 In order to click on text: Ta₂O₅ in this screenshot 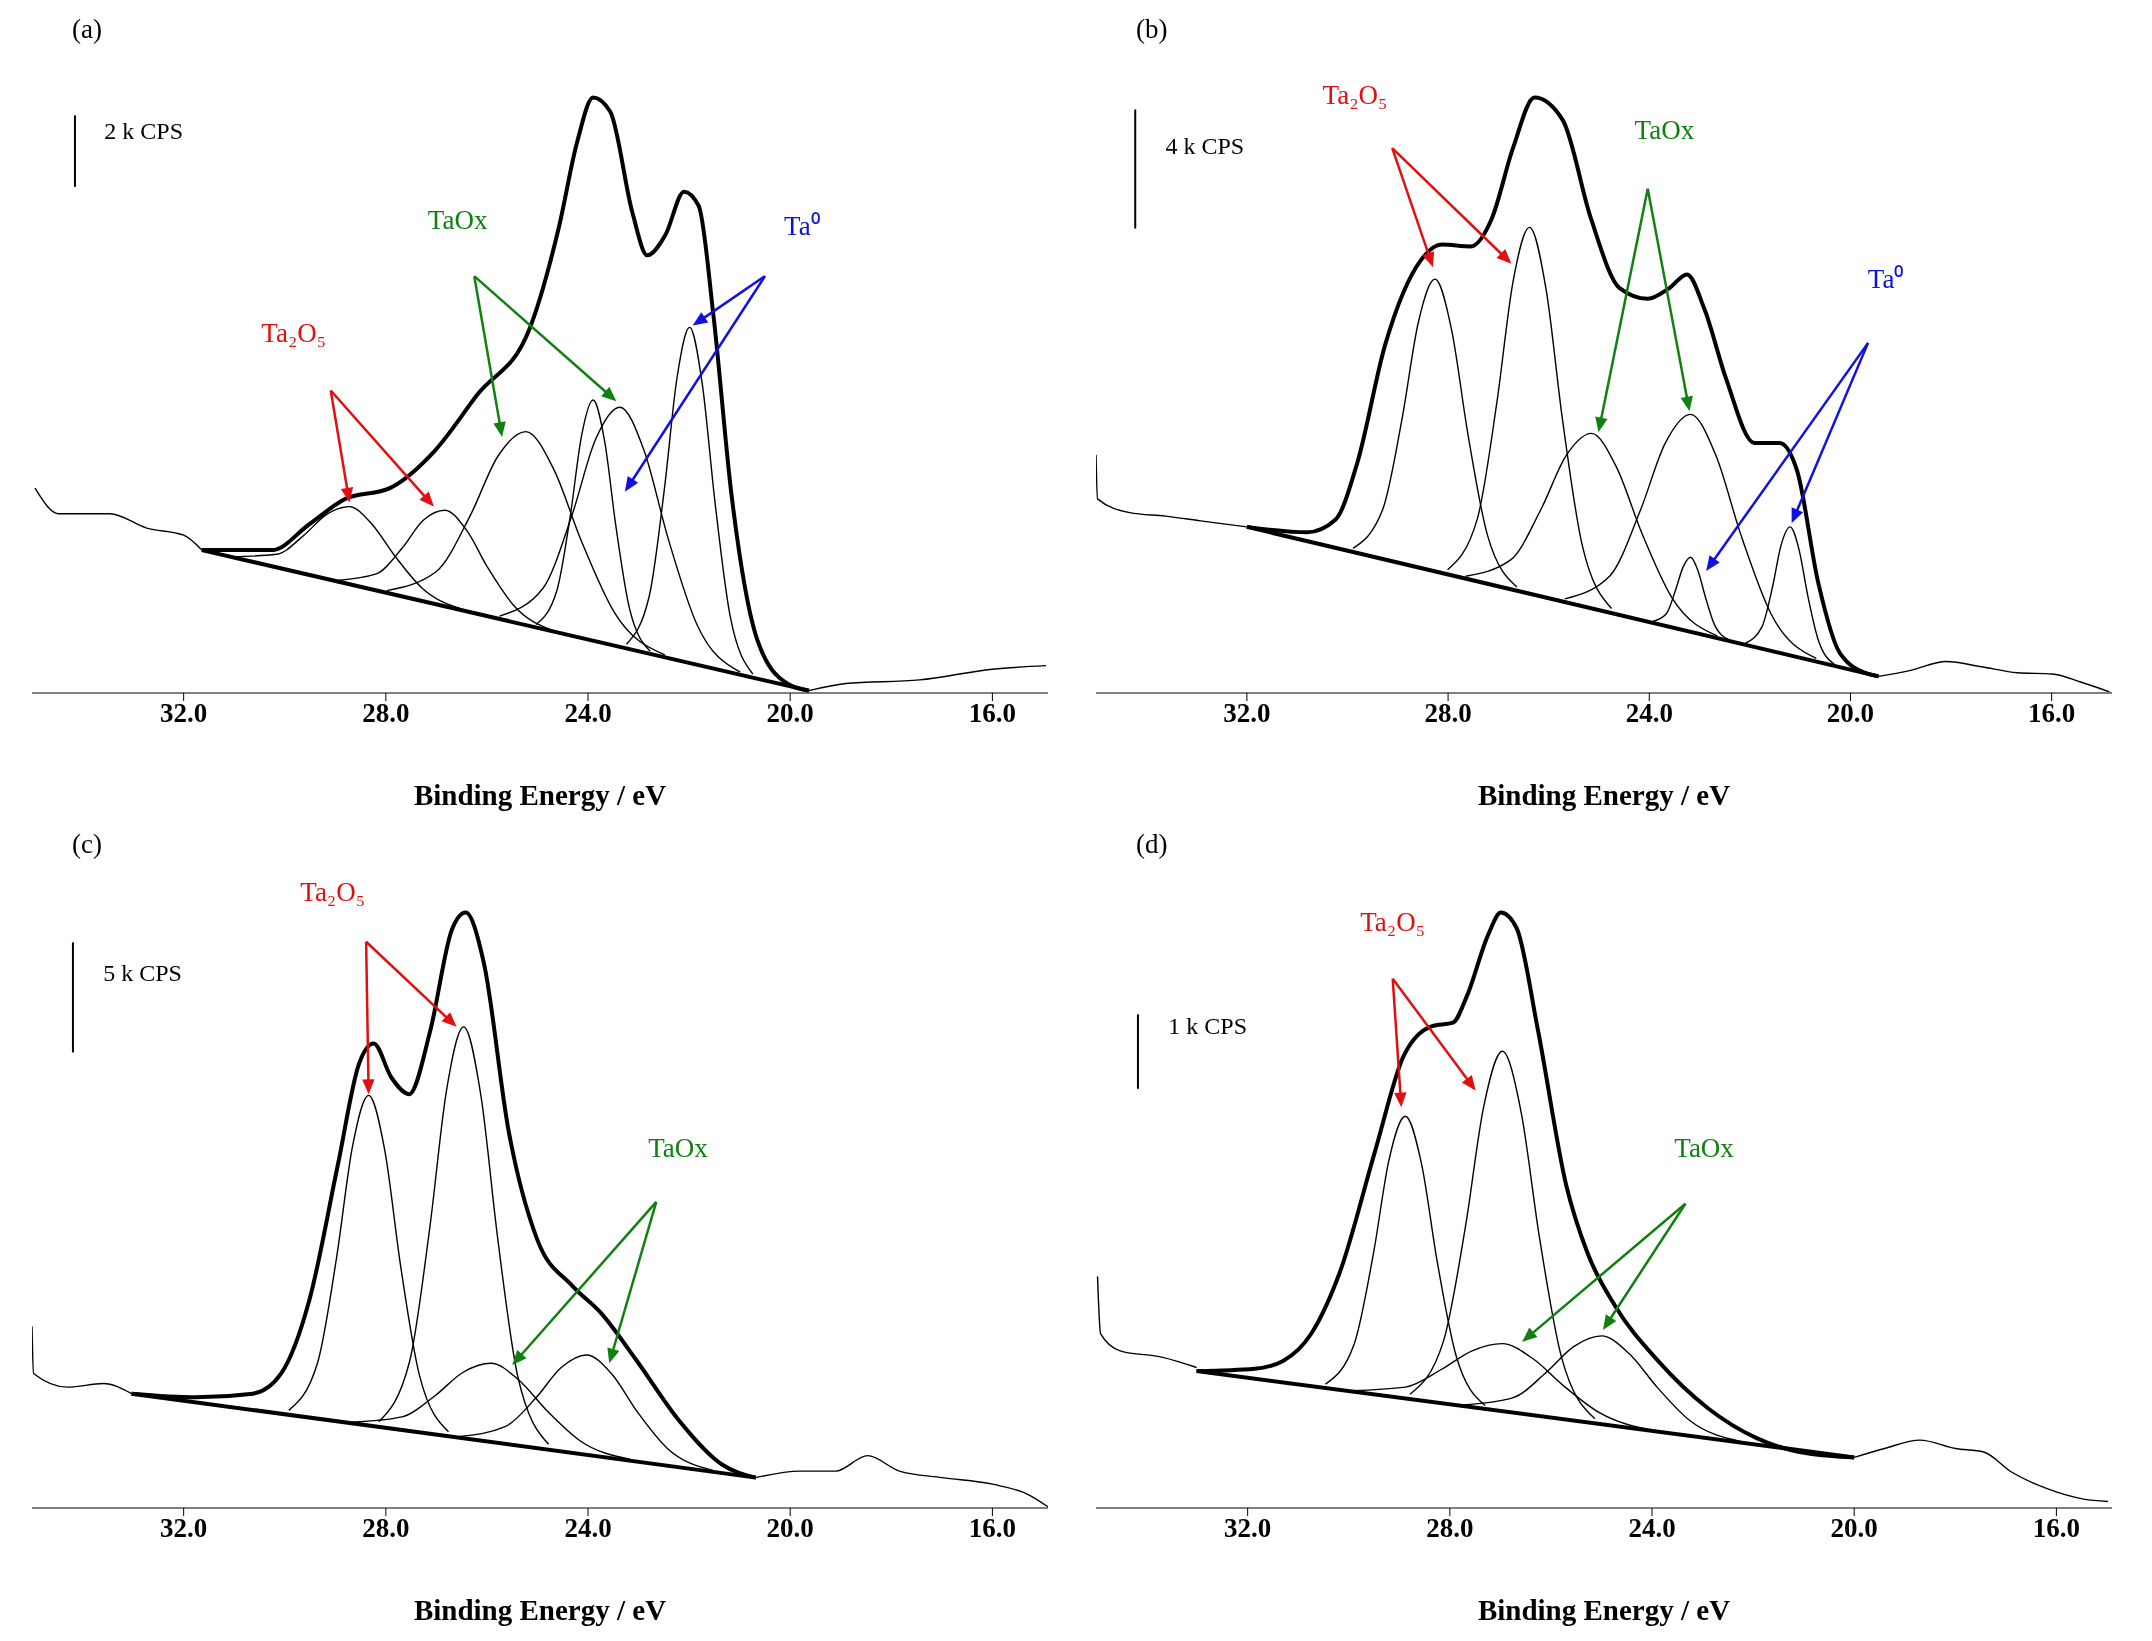, I will do `click(333, 891)`.